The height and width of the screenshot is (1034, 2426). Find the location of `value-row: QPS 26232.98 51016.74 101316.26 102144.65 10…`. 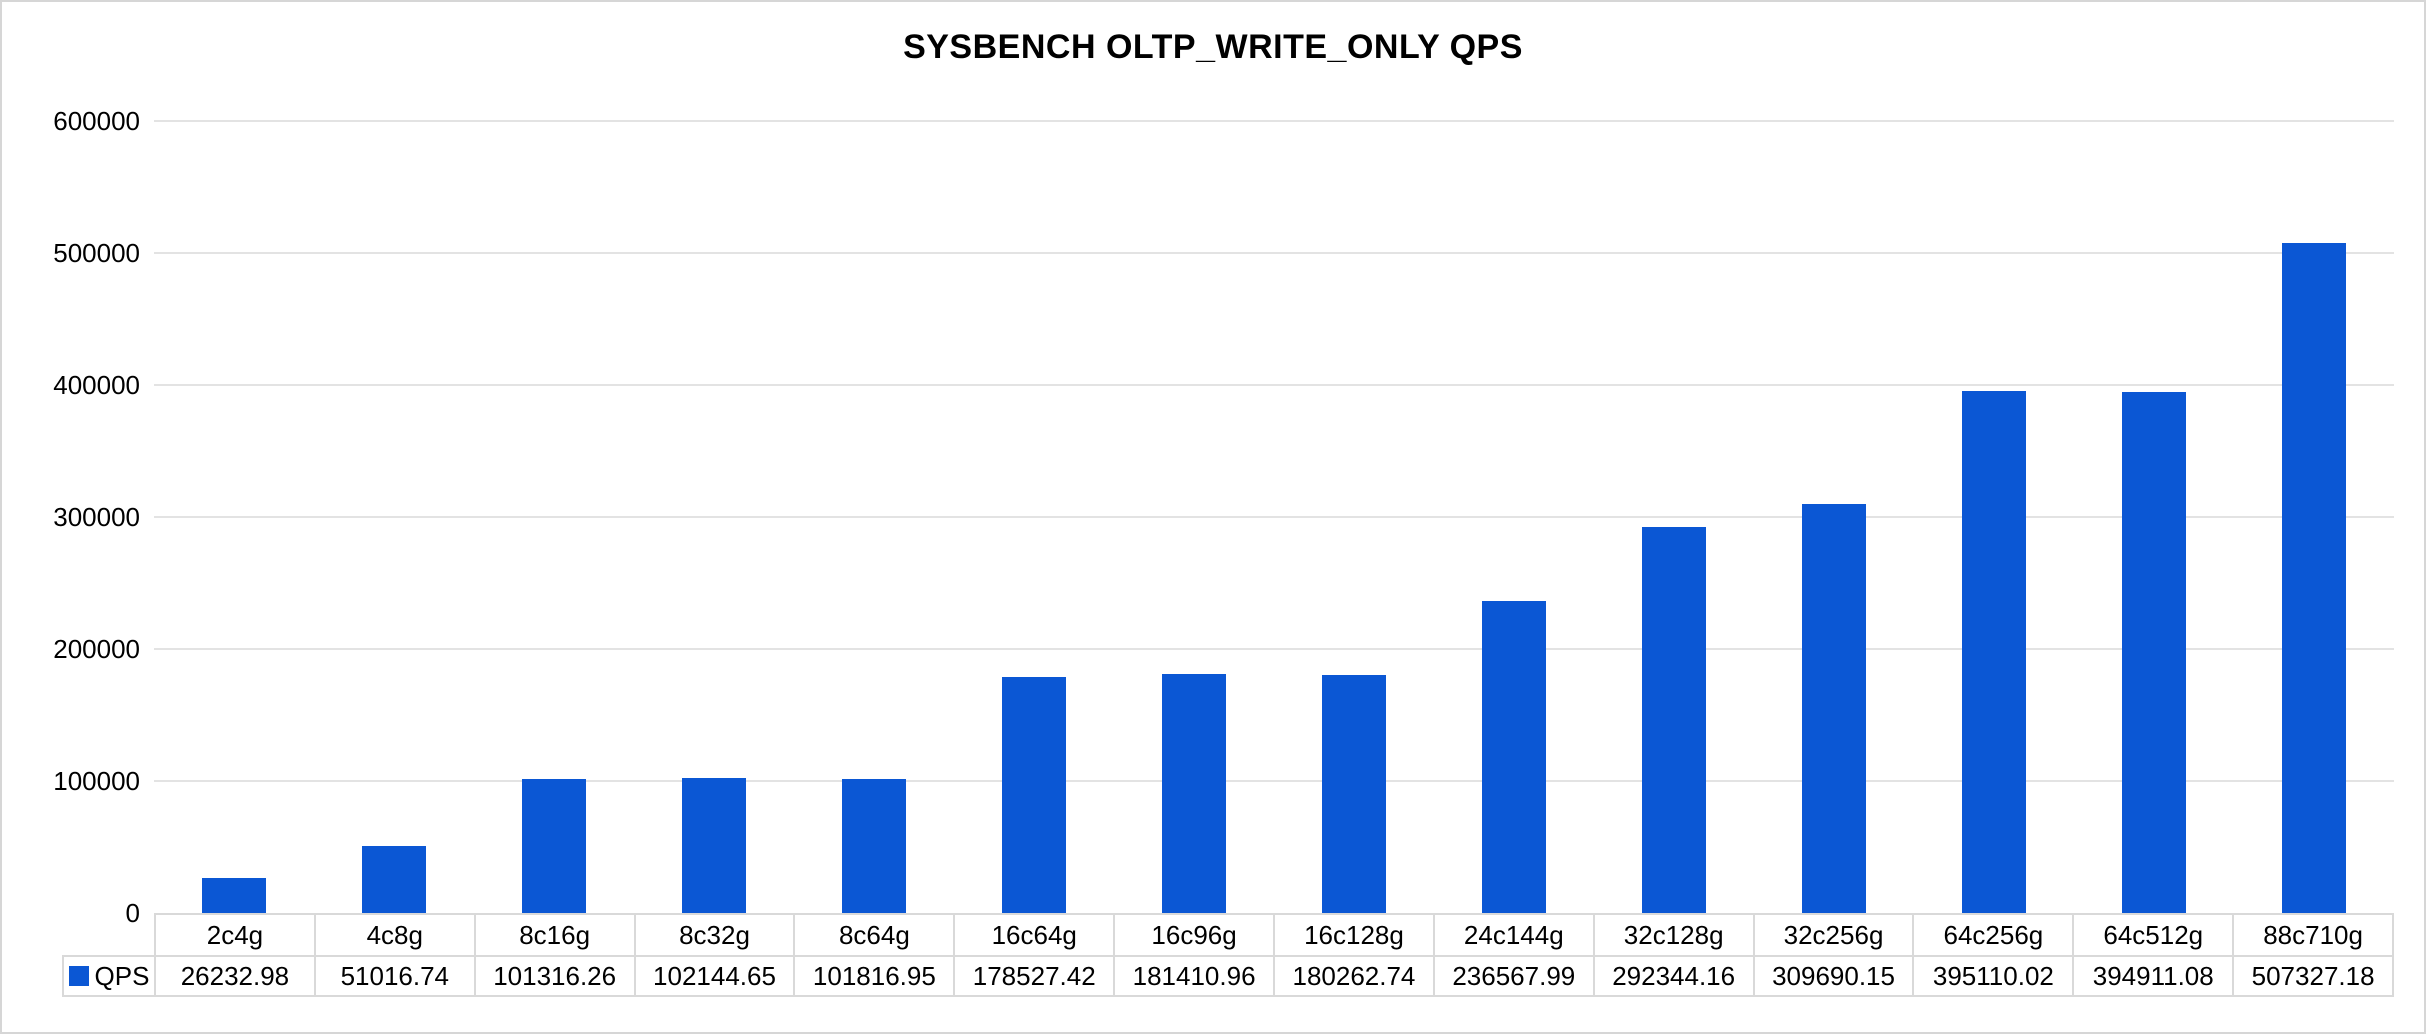

value-row: QPS 26232.98 51016.74 101316.26 102144.65 10… is located at coordinates (1228, 976).